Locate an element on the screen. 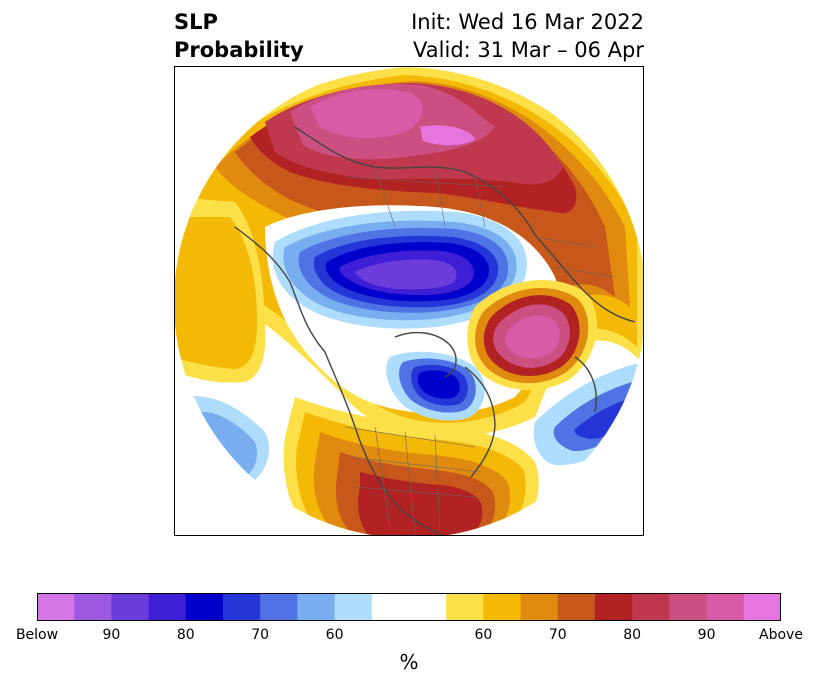 This screenshot has width=819, height=686. colorbar is located at coordinates (409, 607).